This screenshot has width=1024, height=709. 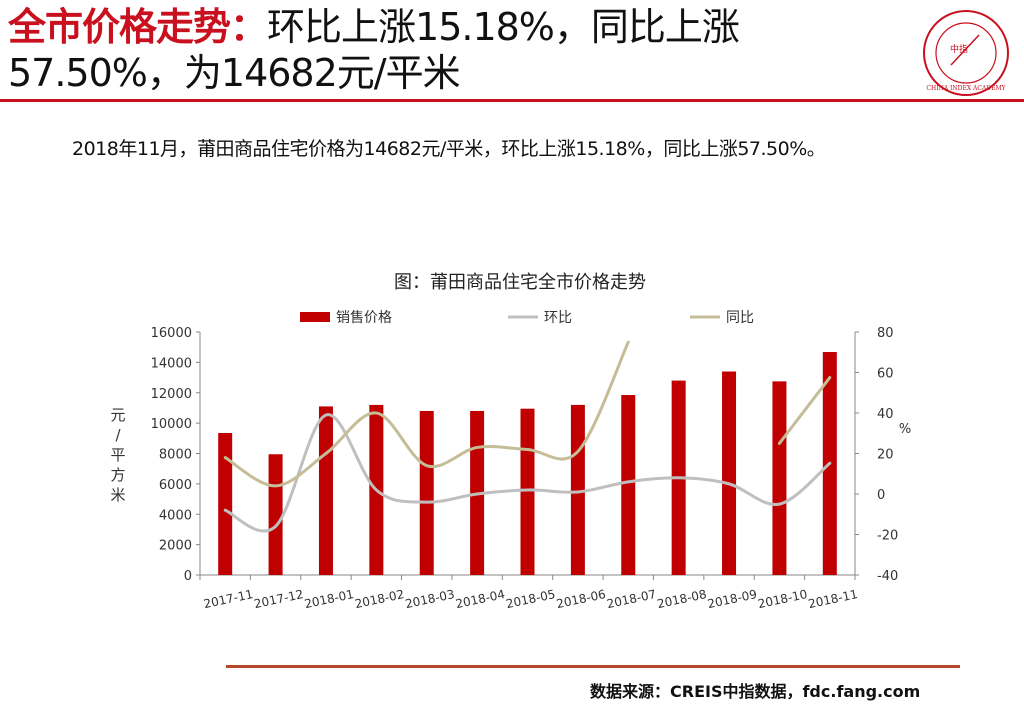 What do you see at coordinates (480, 599) in the screenshot?
I see `x-axis-tick-label: 2018-04` at bounding box center [480, 599].